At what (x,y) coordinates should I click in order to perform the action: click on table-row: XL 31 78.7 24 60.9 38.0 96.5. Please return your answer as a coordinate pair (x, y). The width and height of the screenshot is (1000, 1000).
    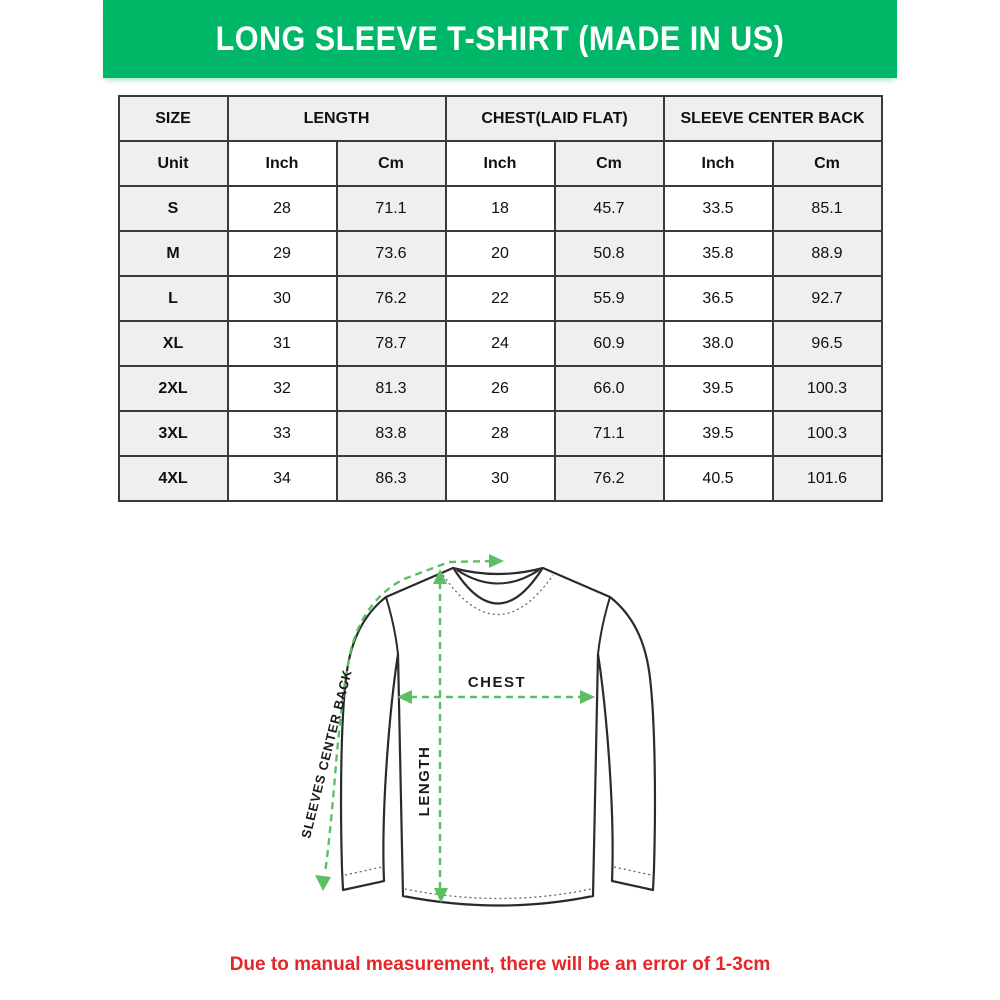
    Looking at the image, I should click on (500, 343).